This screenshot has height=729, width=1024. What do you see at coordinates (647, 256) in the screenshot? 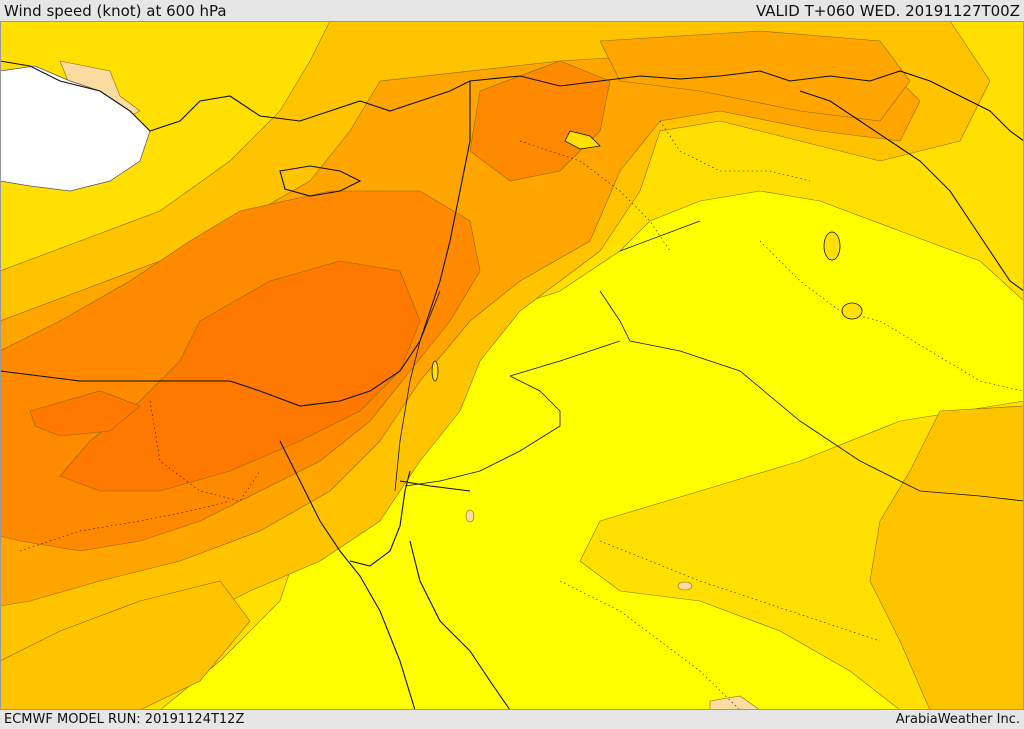
I see `lakes` at bounding box center [647, 256].